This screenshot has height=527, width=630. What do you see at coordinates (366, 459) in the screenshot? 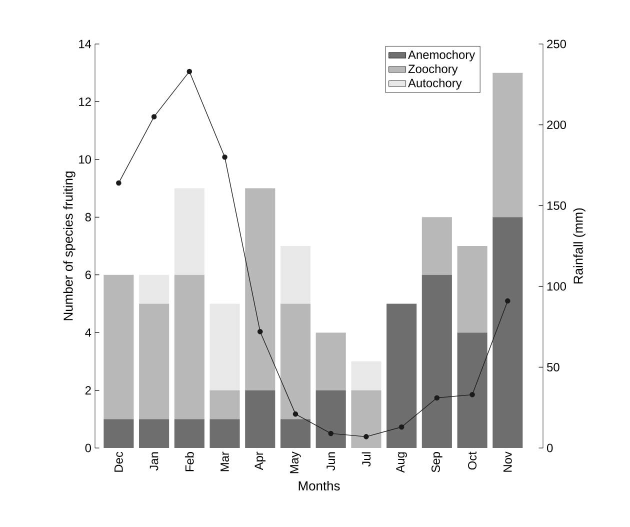
I see `x-tick-label: Jul` at bounding box center [366, 459].